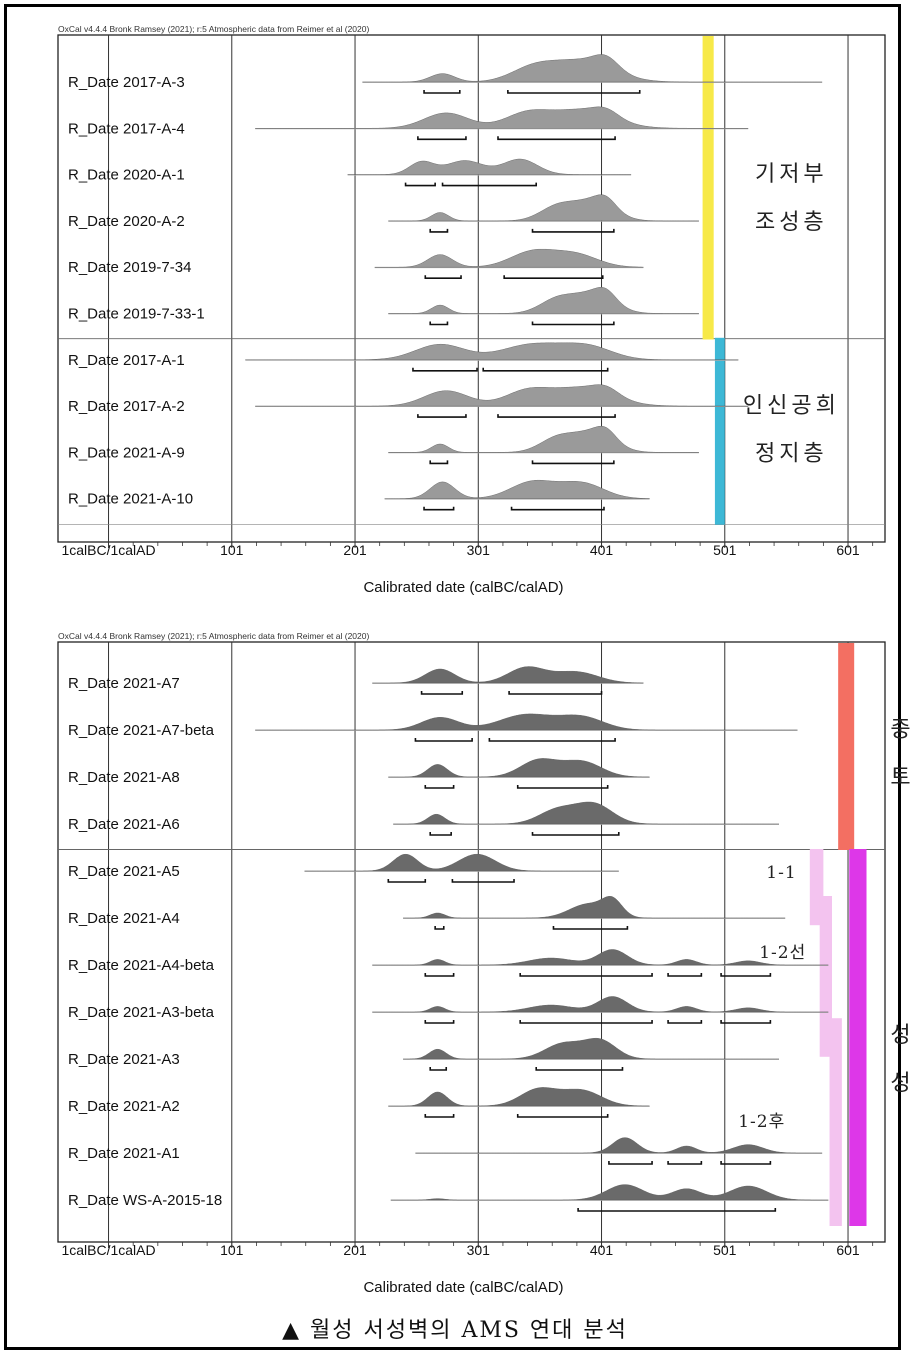  What do you see at coordinates (900, 778) in the screenshot?
I see `group-label: 토루` at bounding box center [900, 778].